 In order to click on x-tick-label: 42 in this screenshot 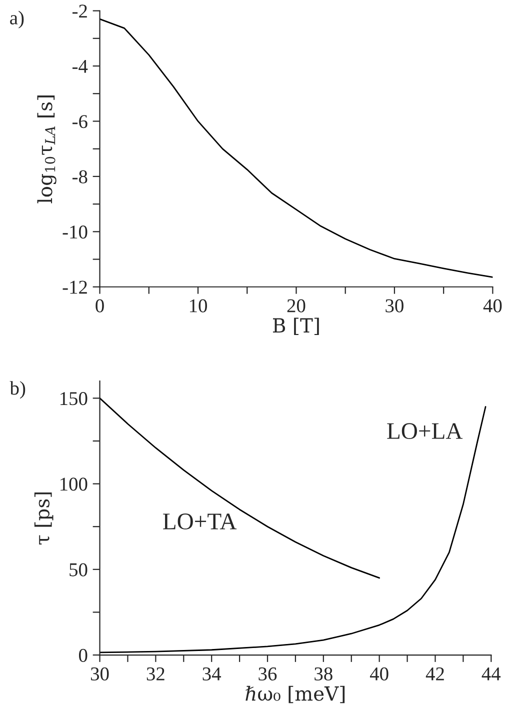, I will do `click(435, 673)`.